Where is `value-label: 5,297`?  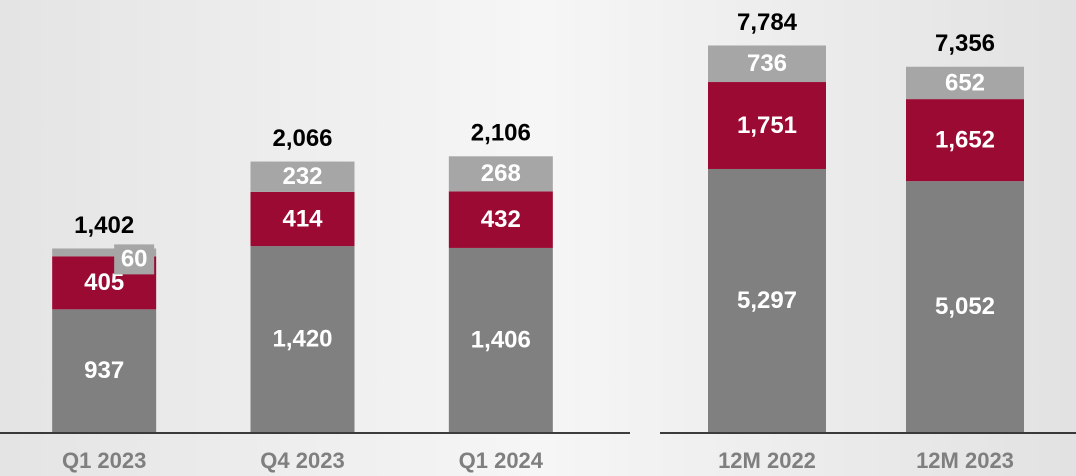
value-label: 5,297 is located at coordinates (767, 300).